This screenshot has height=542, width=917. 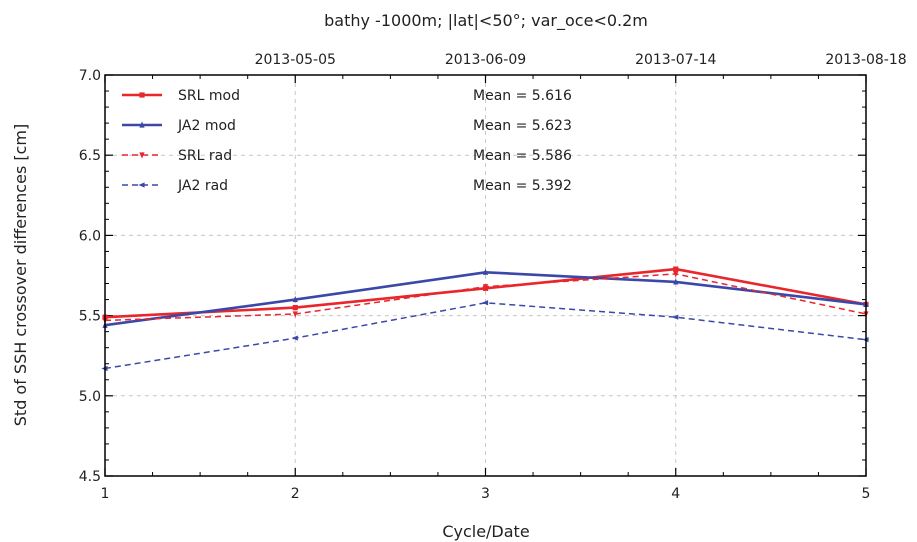 I want to click on top-date-label: 2013-08-18, so click(x=865, y=60).